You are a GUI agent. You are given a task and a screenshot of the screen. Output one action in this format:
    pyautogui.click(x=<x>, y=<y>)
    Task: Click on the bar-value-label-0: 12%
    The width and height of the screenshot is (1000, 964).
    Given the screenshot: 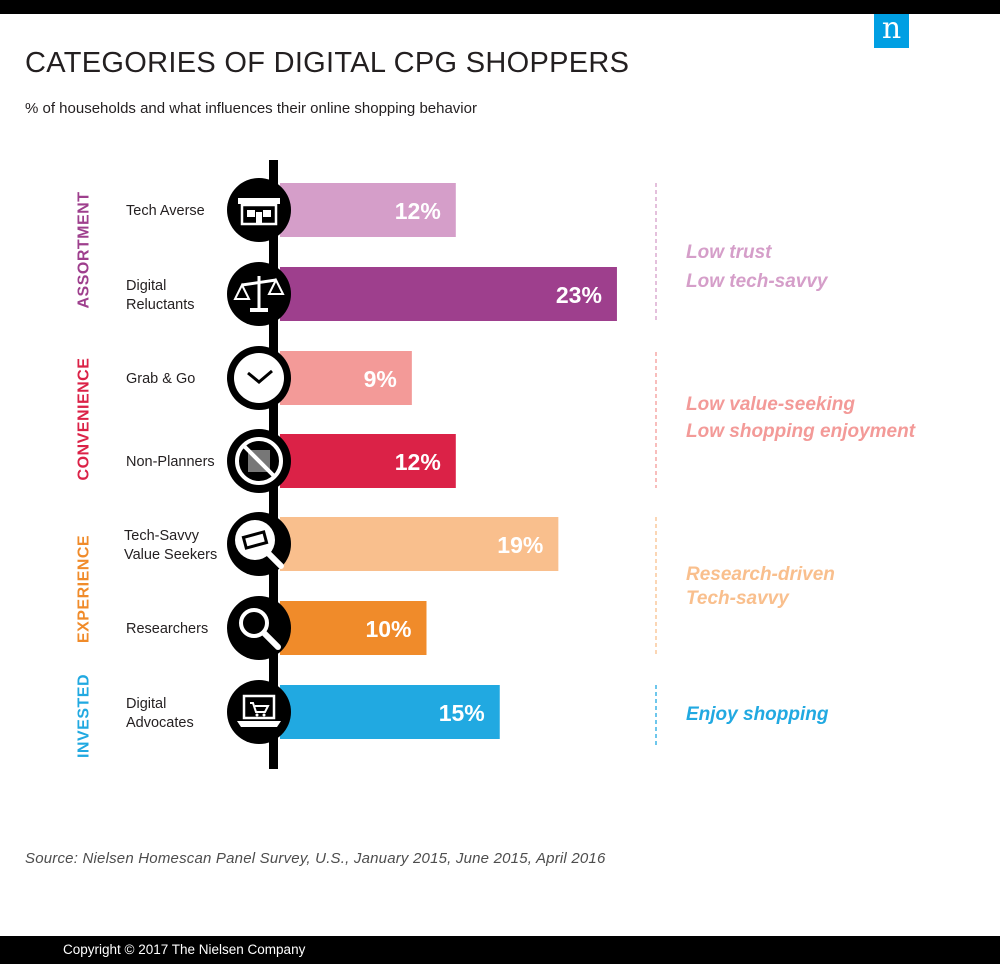 What is the action you would take?
    pyautogui.click(x=418, y=211)
    